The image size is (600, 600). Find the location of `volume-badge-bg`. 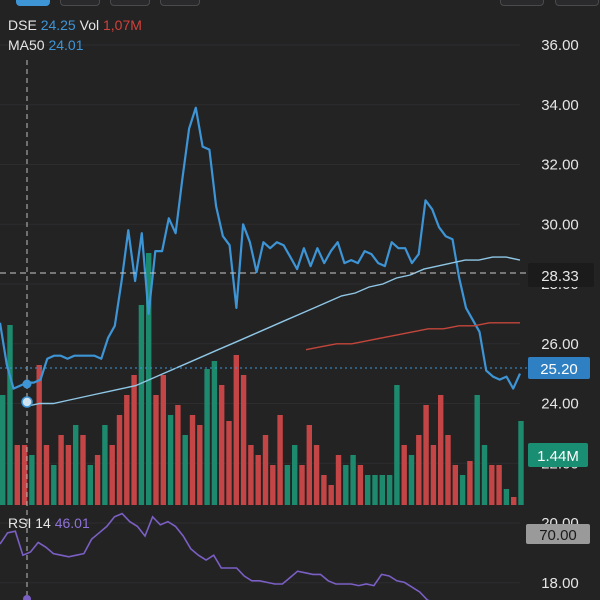

volume-badge-bg is located at coordinates (558, 455).